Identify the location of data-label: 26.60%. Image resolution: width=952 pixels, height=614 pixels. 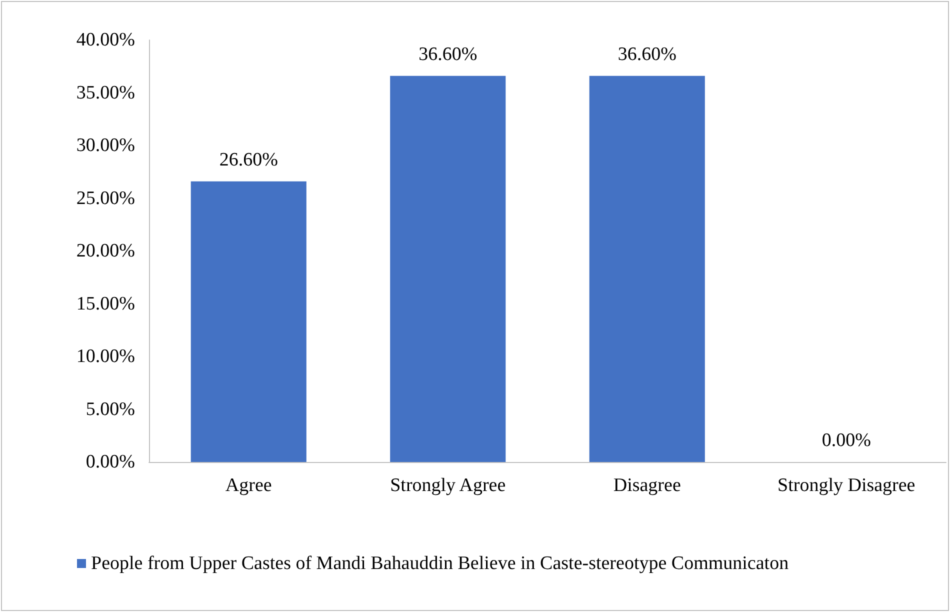
(248, 159).